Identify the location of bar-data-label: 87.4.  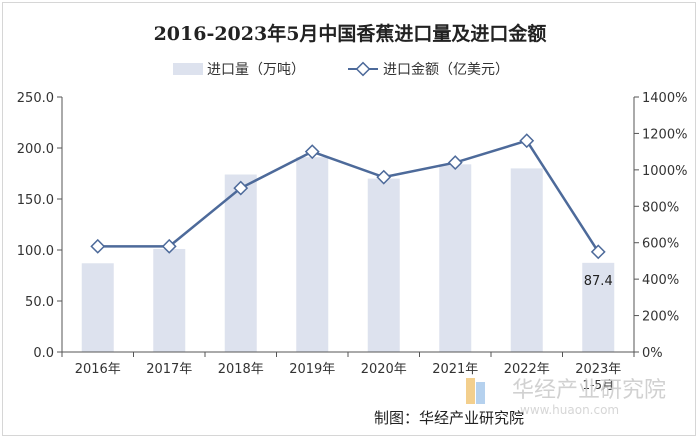
(598, 281).